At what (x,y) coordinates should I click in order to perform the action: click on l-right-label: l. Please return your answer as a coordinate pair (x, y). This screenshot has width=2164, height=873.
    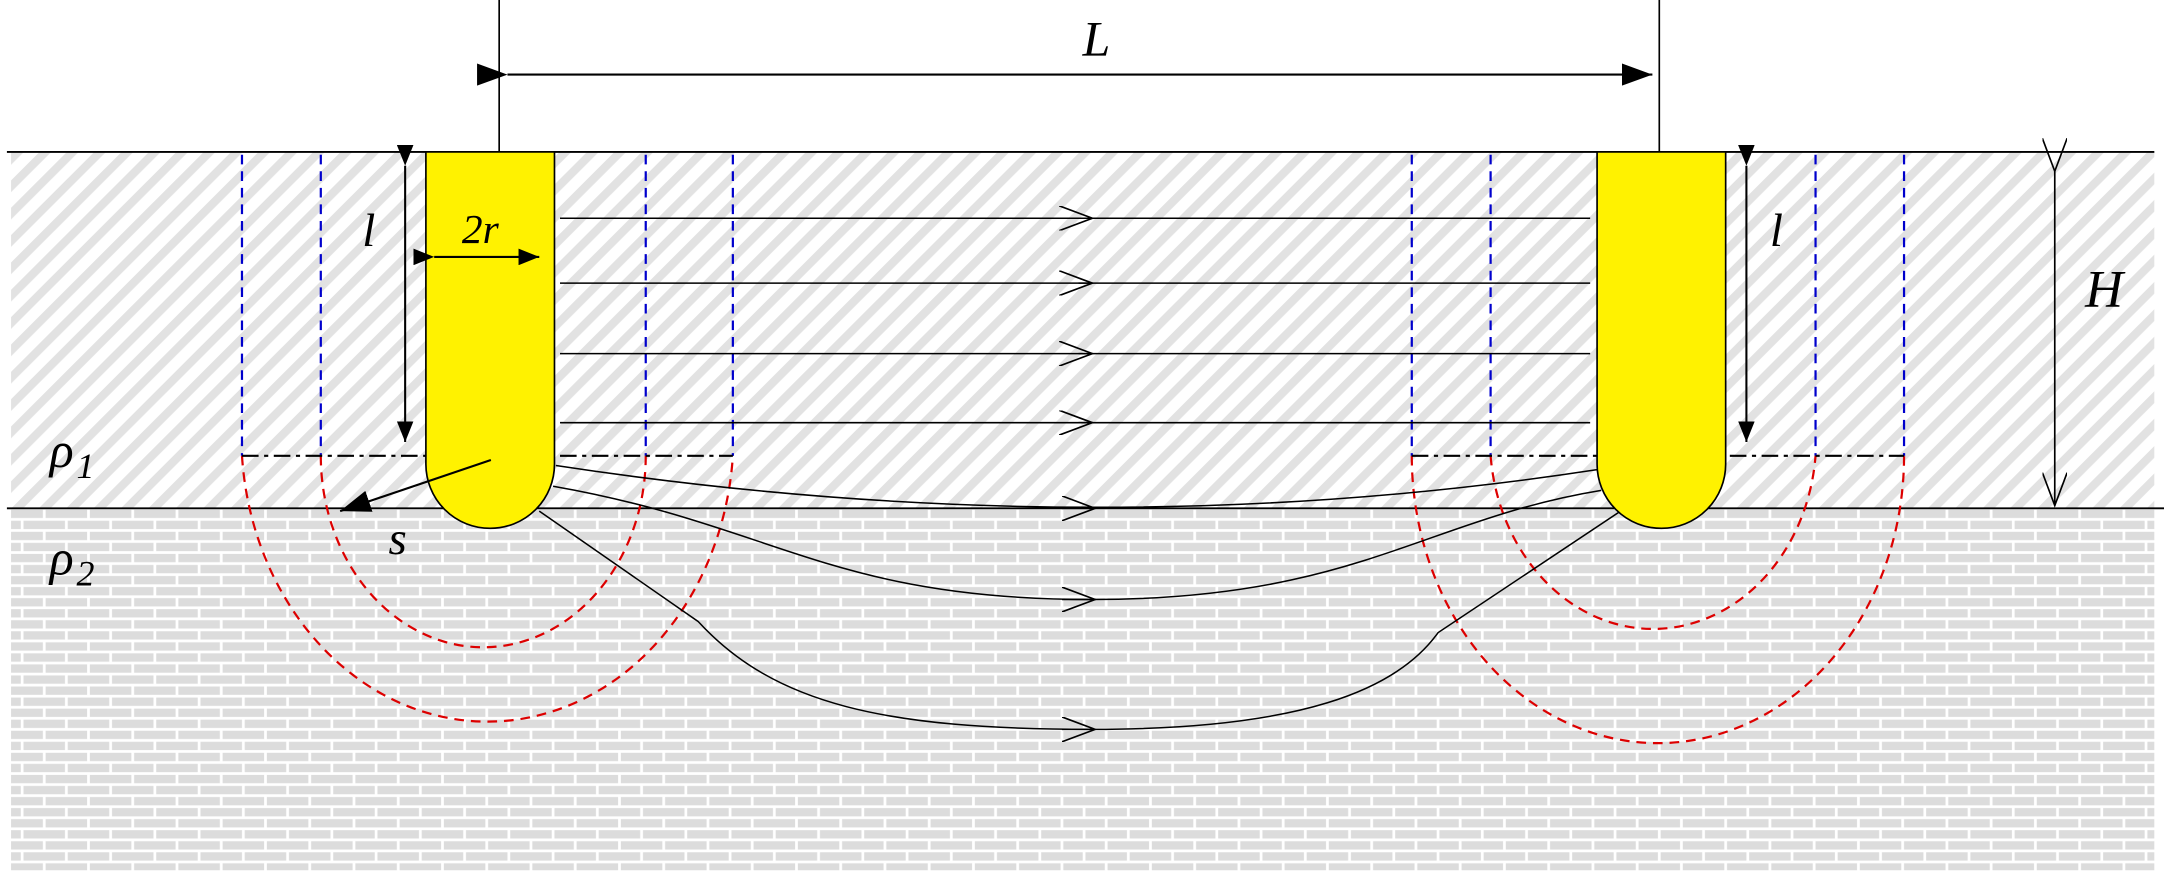
    Looking at the image, I should click on (1776, 231).